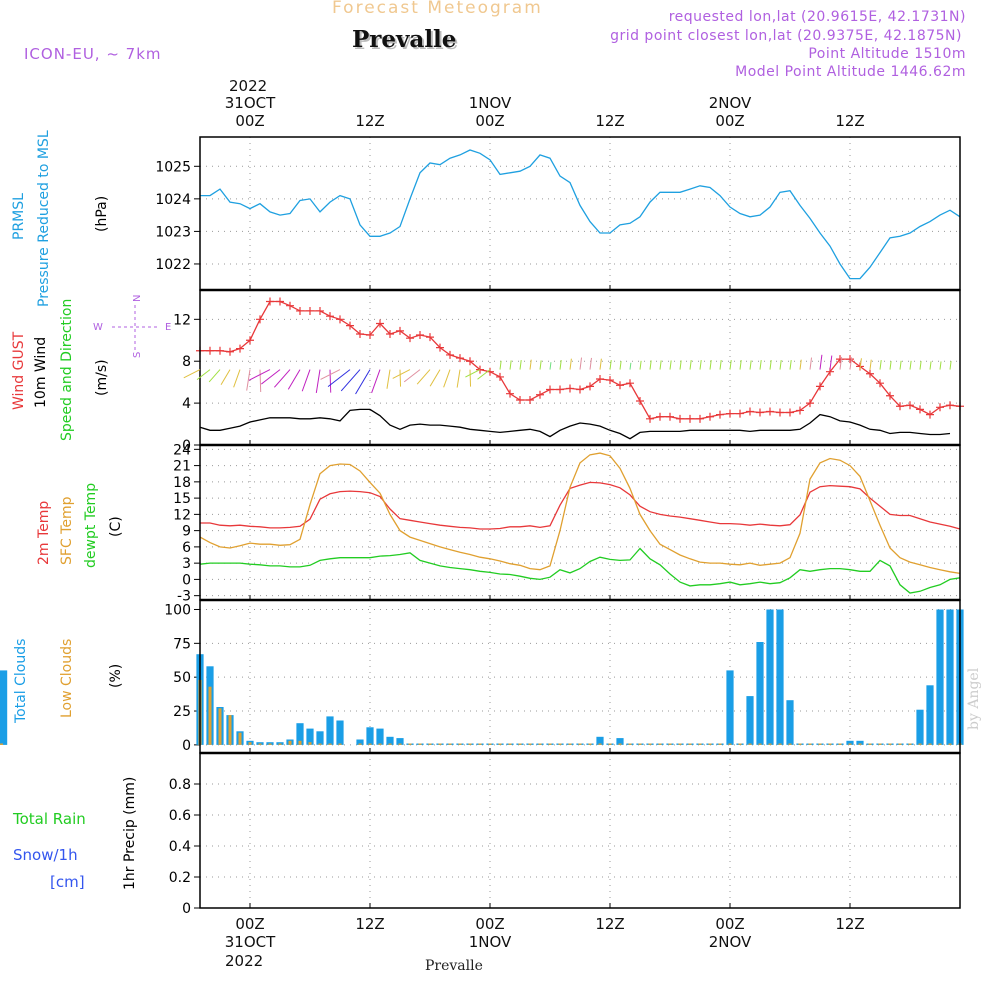 The height and width of the screenshot is (1000, 1000). Describe the element at coordinates (490, 103) in the screenshot. I see `time-tick-line1: 1NOV` at that location.